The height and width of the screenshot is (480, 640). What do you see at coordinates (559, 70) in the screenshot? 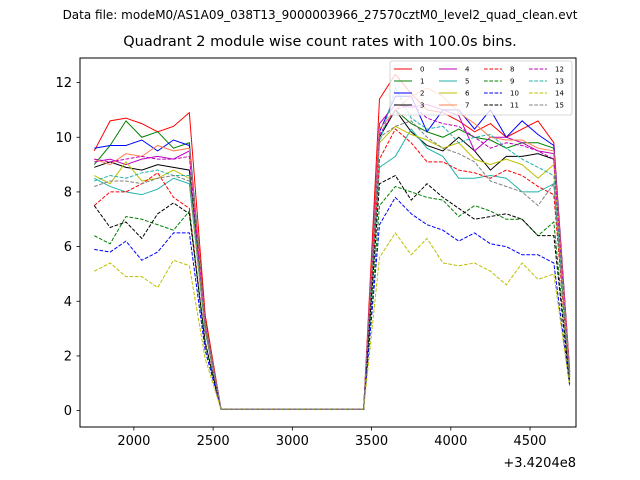
I see `legend-label-12: 12` at bounding box center [559, 70].